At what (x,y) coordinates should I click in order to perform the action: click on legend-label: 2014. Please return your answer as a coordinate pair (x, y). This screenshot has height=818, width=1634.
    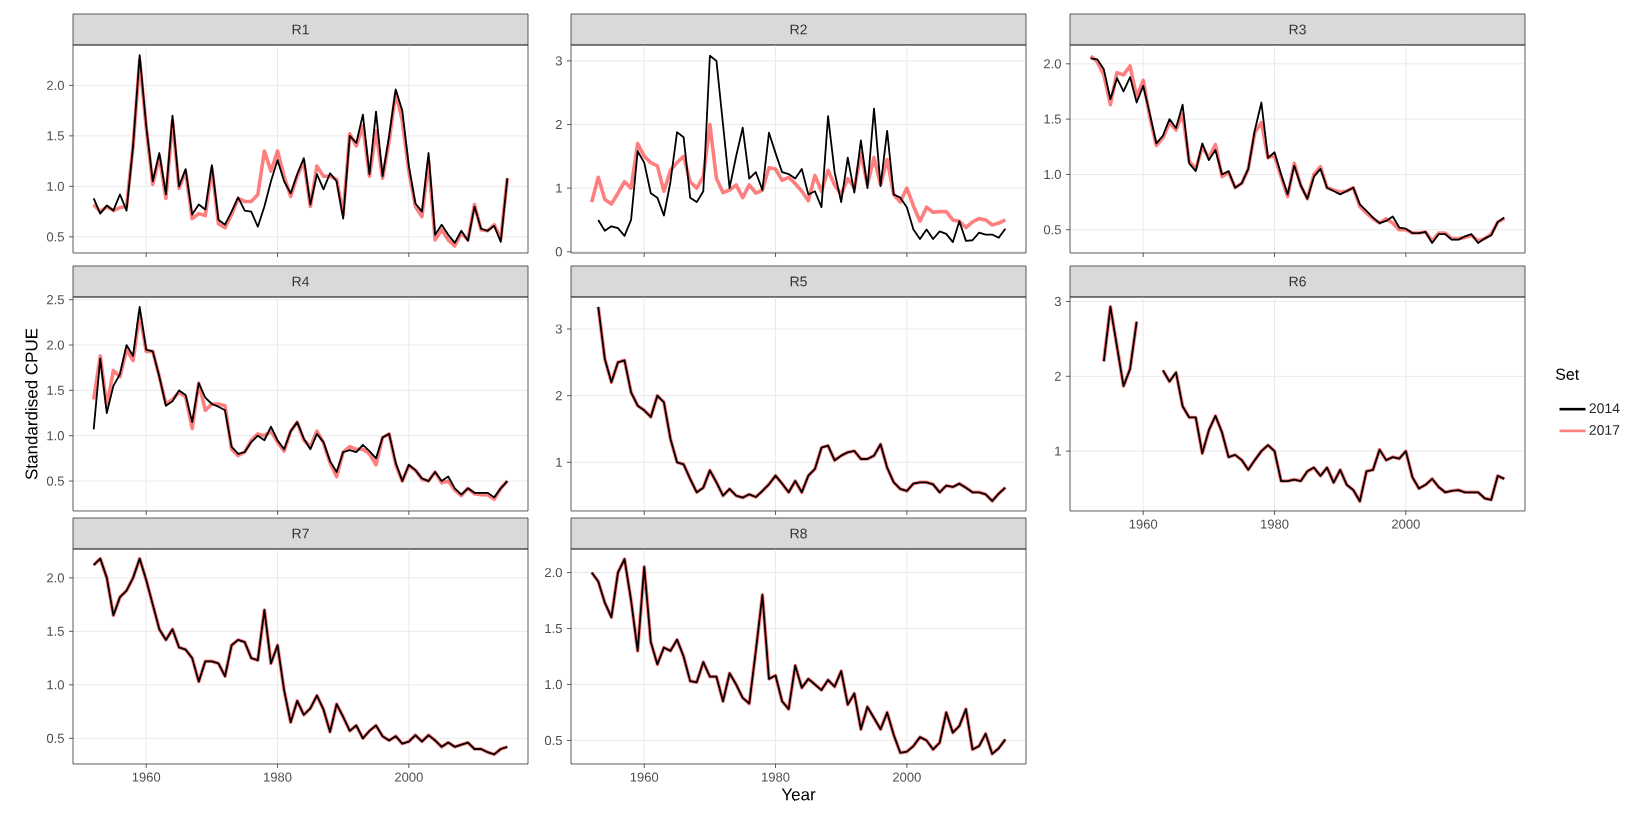
    Looking at the image, I should click on (1604, 408).